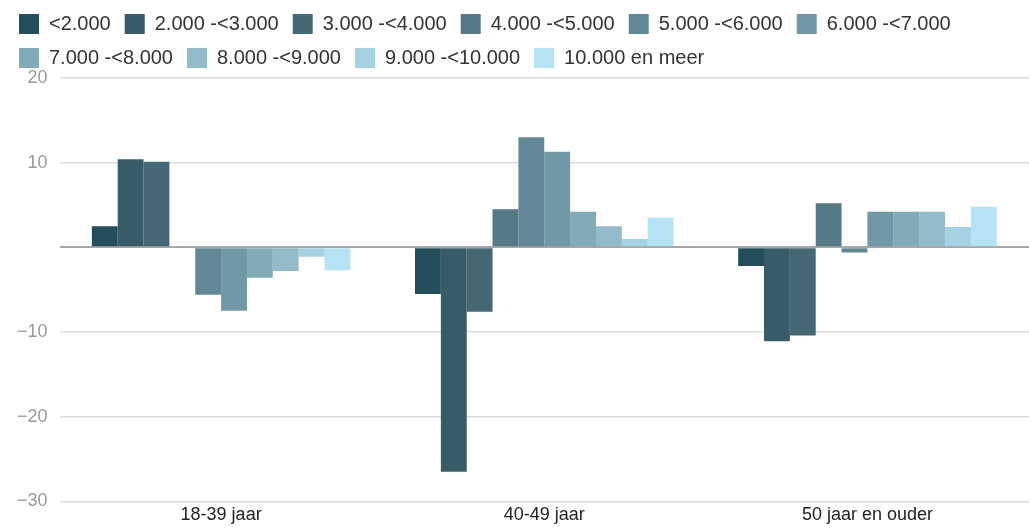  Describe the element at coordinates (37, 161) in the screenshot. I see `y-tick-label: 10` at that location.